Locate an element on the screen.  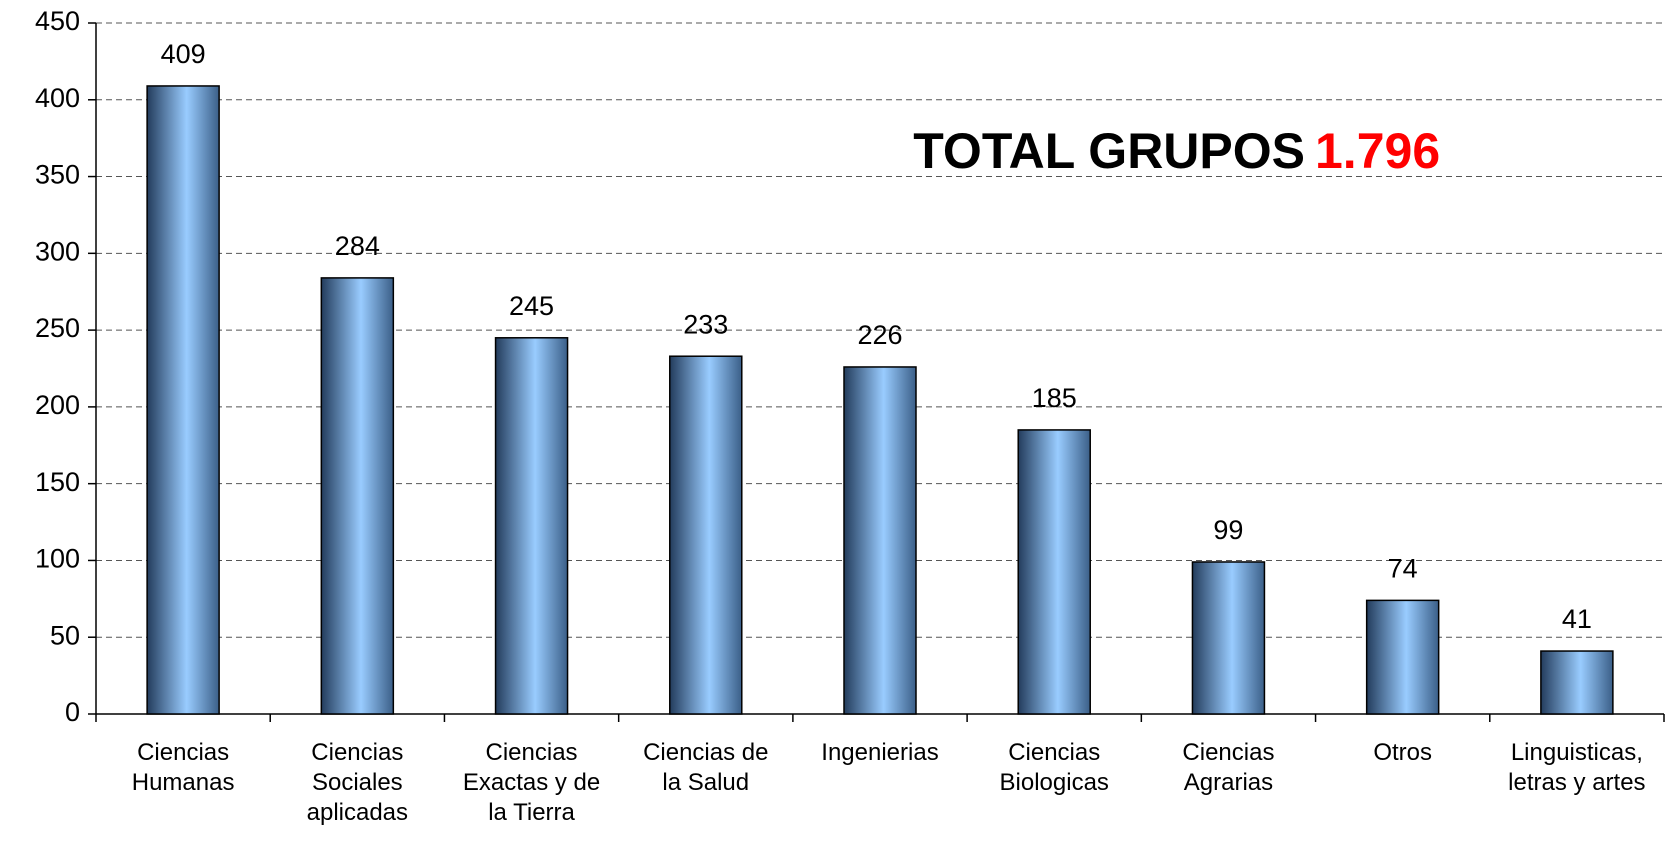
y-tick-label: 50 is located at coordinates (65, 635).